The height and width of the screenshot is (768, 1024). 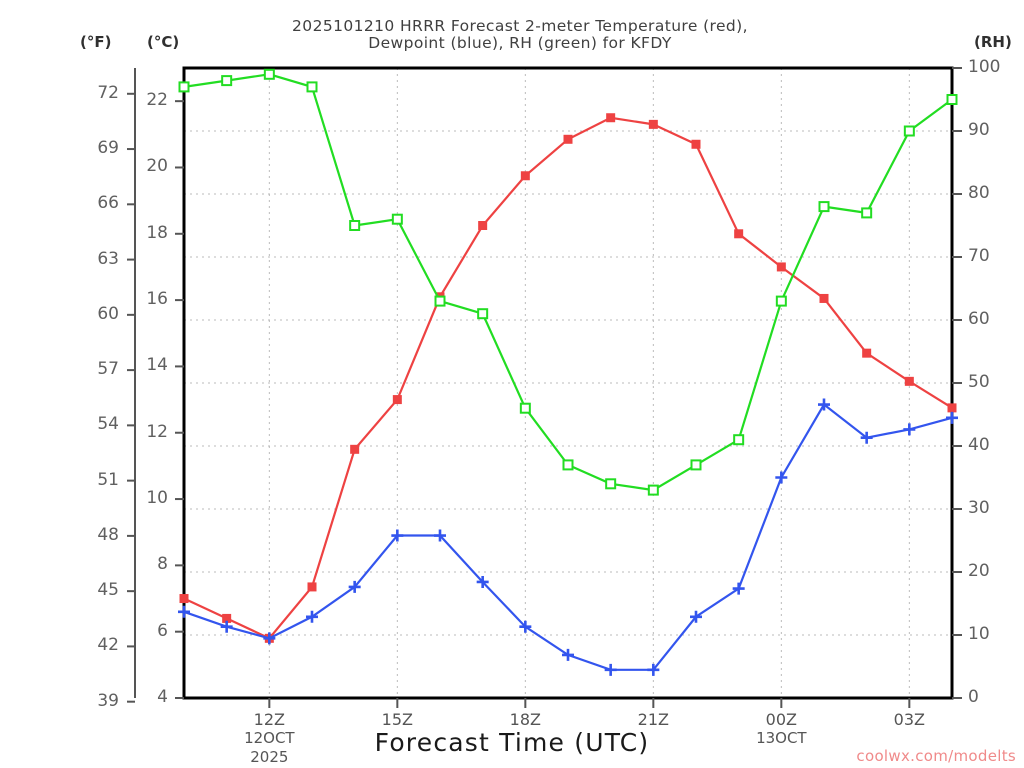 What do you see at coordinates (96, 42) in the screenshot?
I see `left-axis-unit-fahrenheit: (°F)` at bounding box center [96, 42].